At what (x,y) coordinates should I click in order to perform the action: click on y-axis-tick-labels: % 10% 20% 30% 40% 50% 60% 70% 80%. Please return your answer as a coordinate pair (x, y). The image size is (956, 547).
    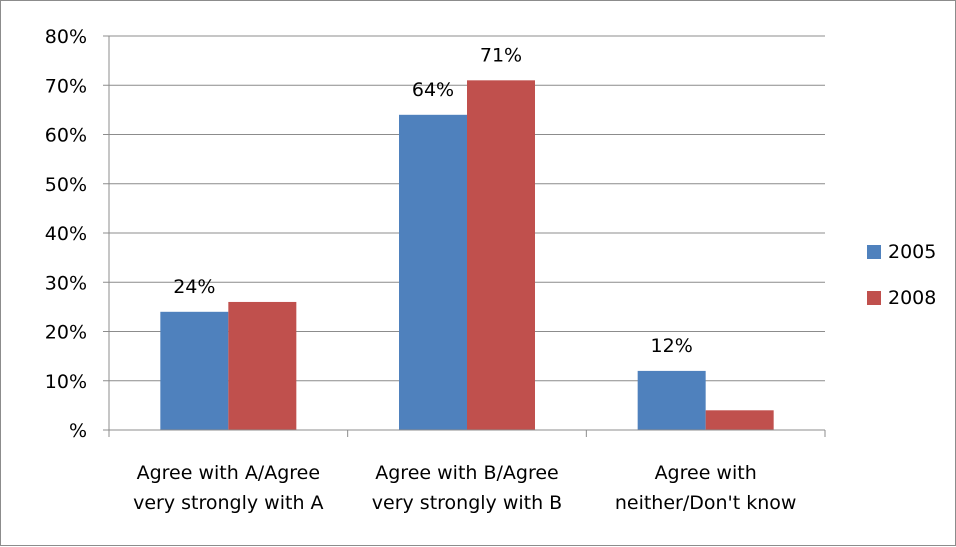
    Looking at the image, I should click on (66, 234).